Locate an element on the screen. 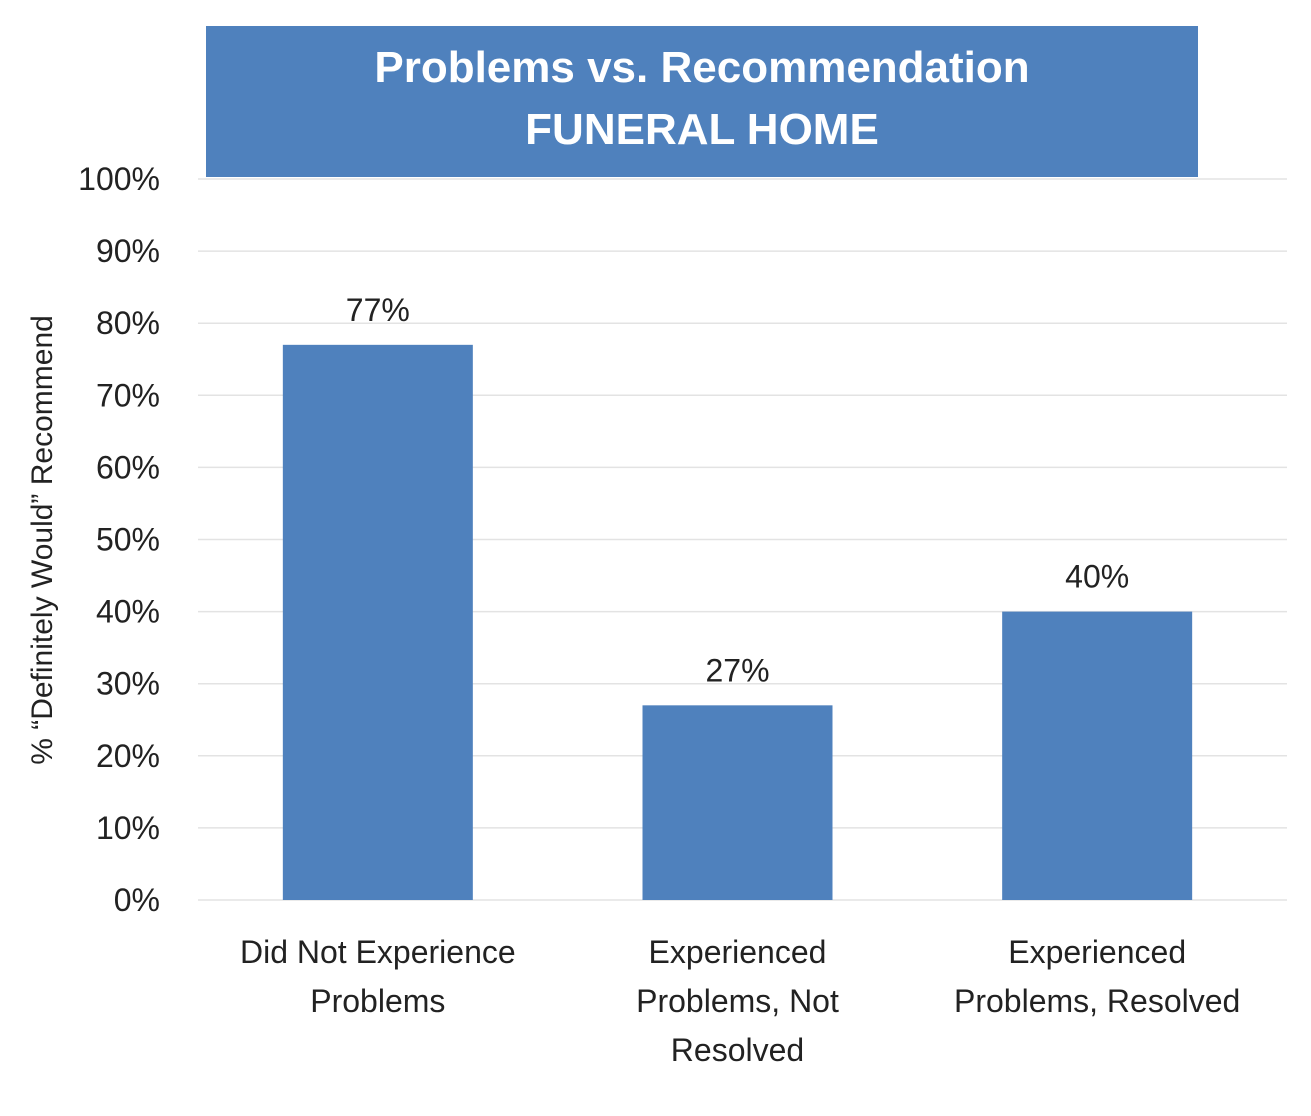  y-tick-label: 20% is located at coordinates (128, 756).